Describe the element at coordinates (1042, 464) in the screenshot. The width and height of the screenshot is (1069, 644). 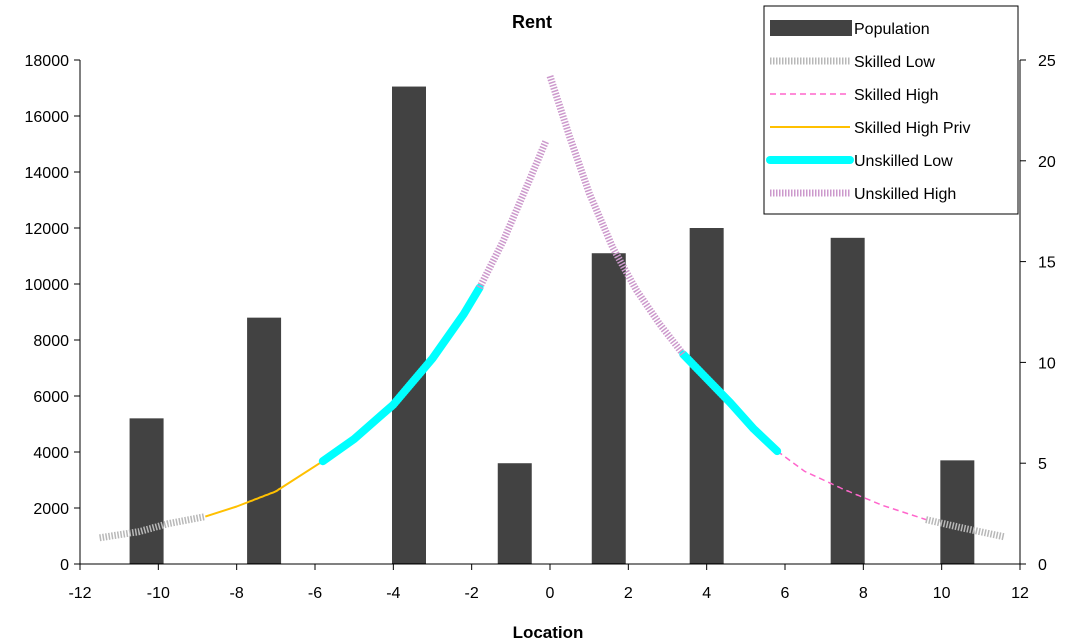
I see `y2-tick-label: 5` at that location.